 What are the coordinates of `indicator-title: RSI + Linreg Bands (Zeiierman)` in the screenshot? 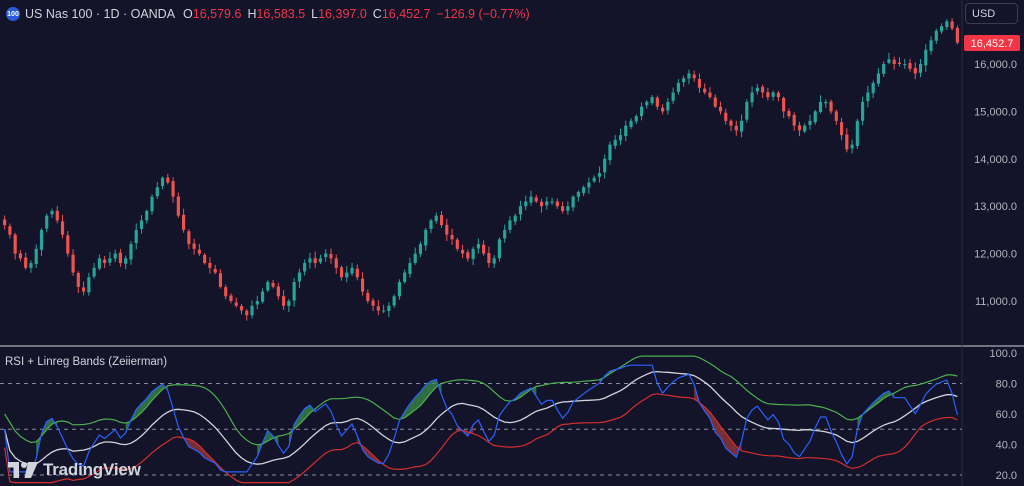 It's located at (86, 362).